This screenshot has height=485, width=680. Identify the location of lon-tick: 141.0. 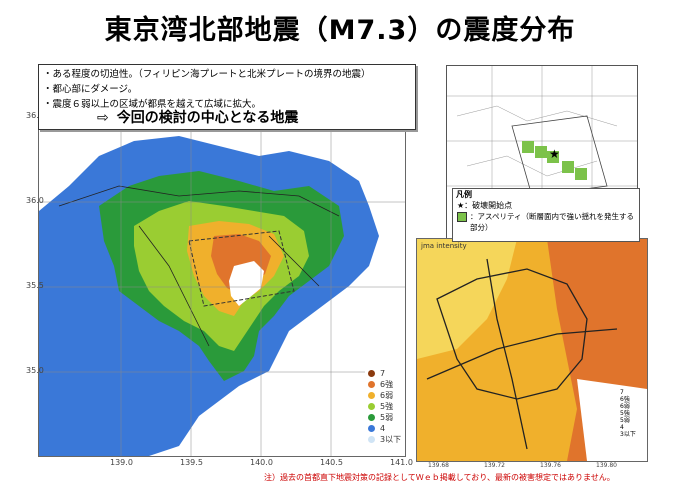
(401, 462).